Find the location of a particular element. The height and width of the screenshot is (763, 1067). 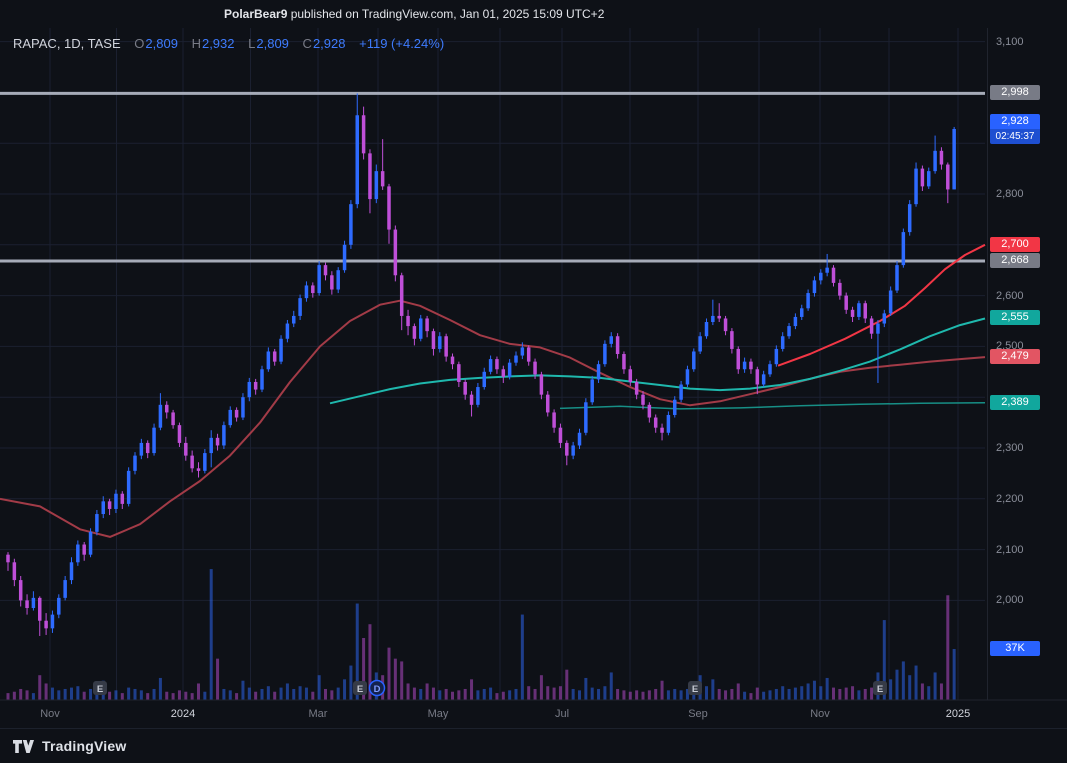

price-badge-2998: 2,998 is located at coordinates (1015, 93).